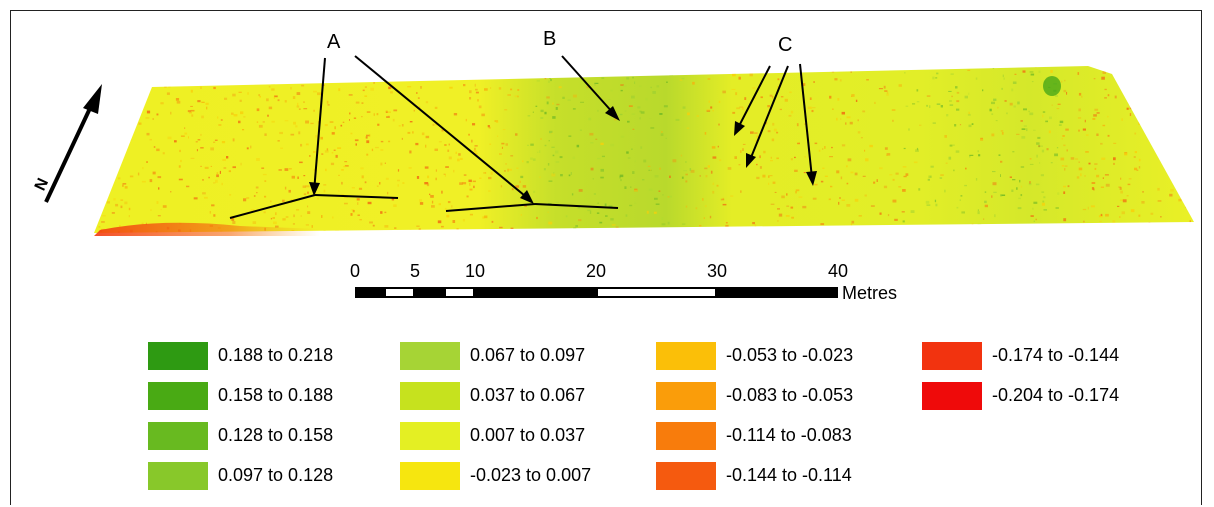 The width and height of the screenshot is (1214, 507). I want to click on annotation-b-label: B, so click(549, 39).